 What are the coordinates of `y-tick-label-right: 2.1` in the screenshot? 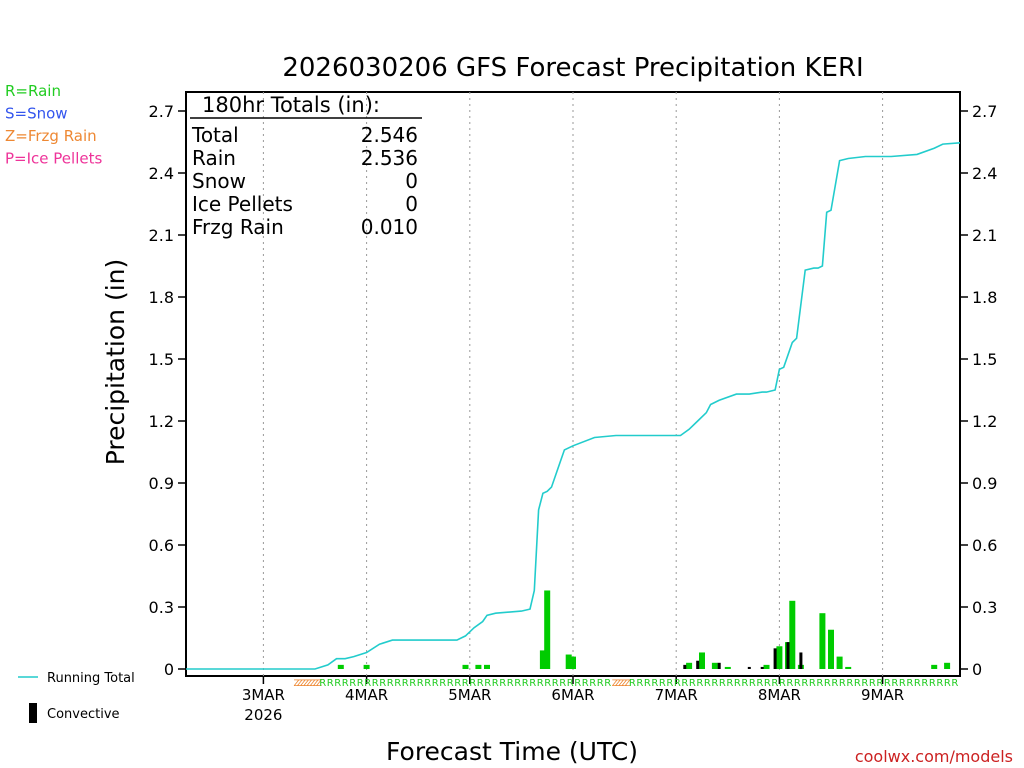 It's located at (984, 235).